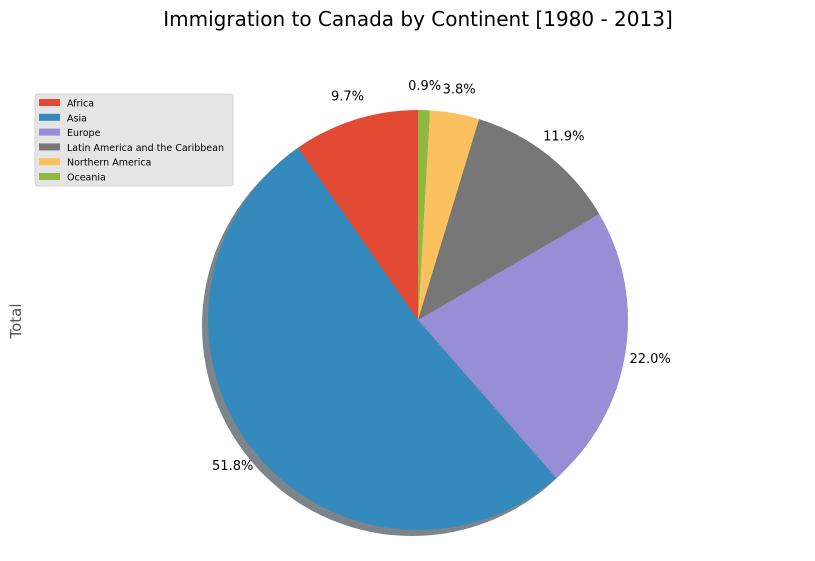 The width and height of the screenshot is (815, 561). I want to click on legend-label: Europe, so click(84, 133).